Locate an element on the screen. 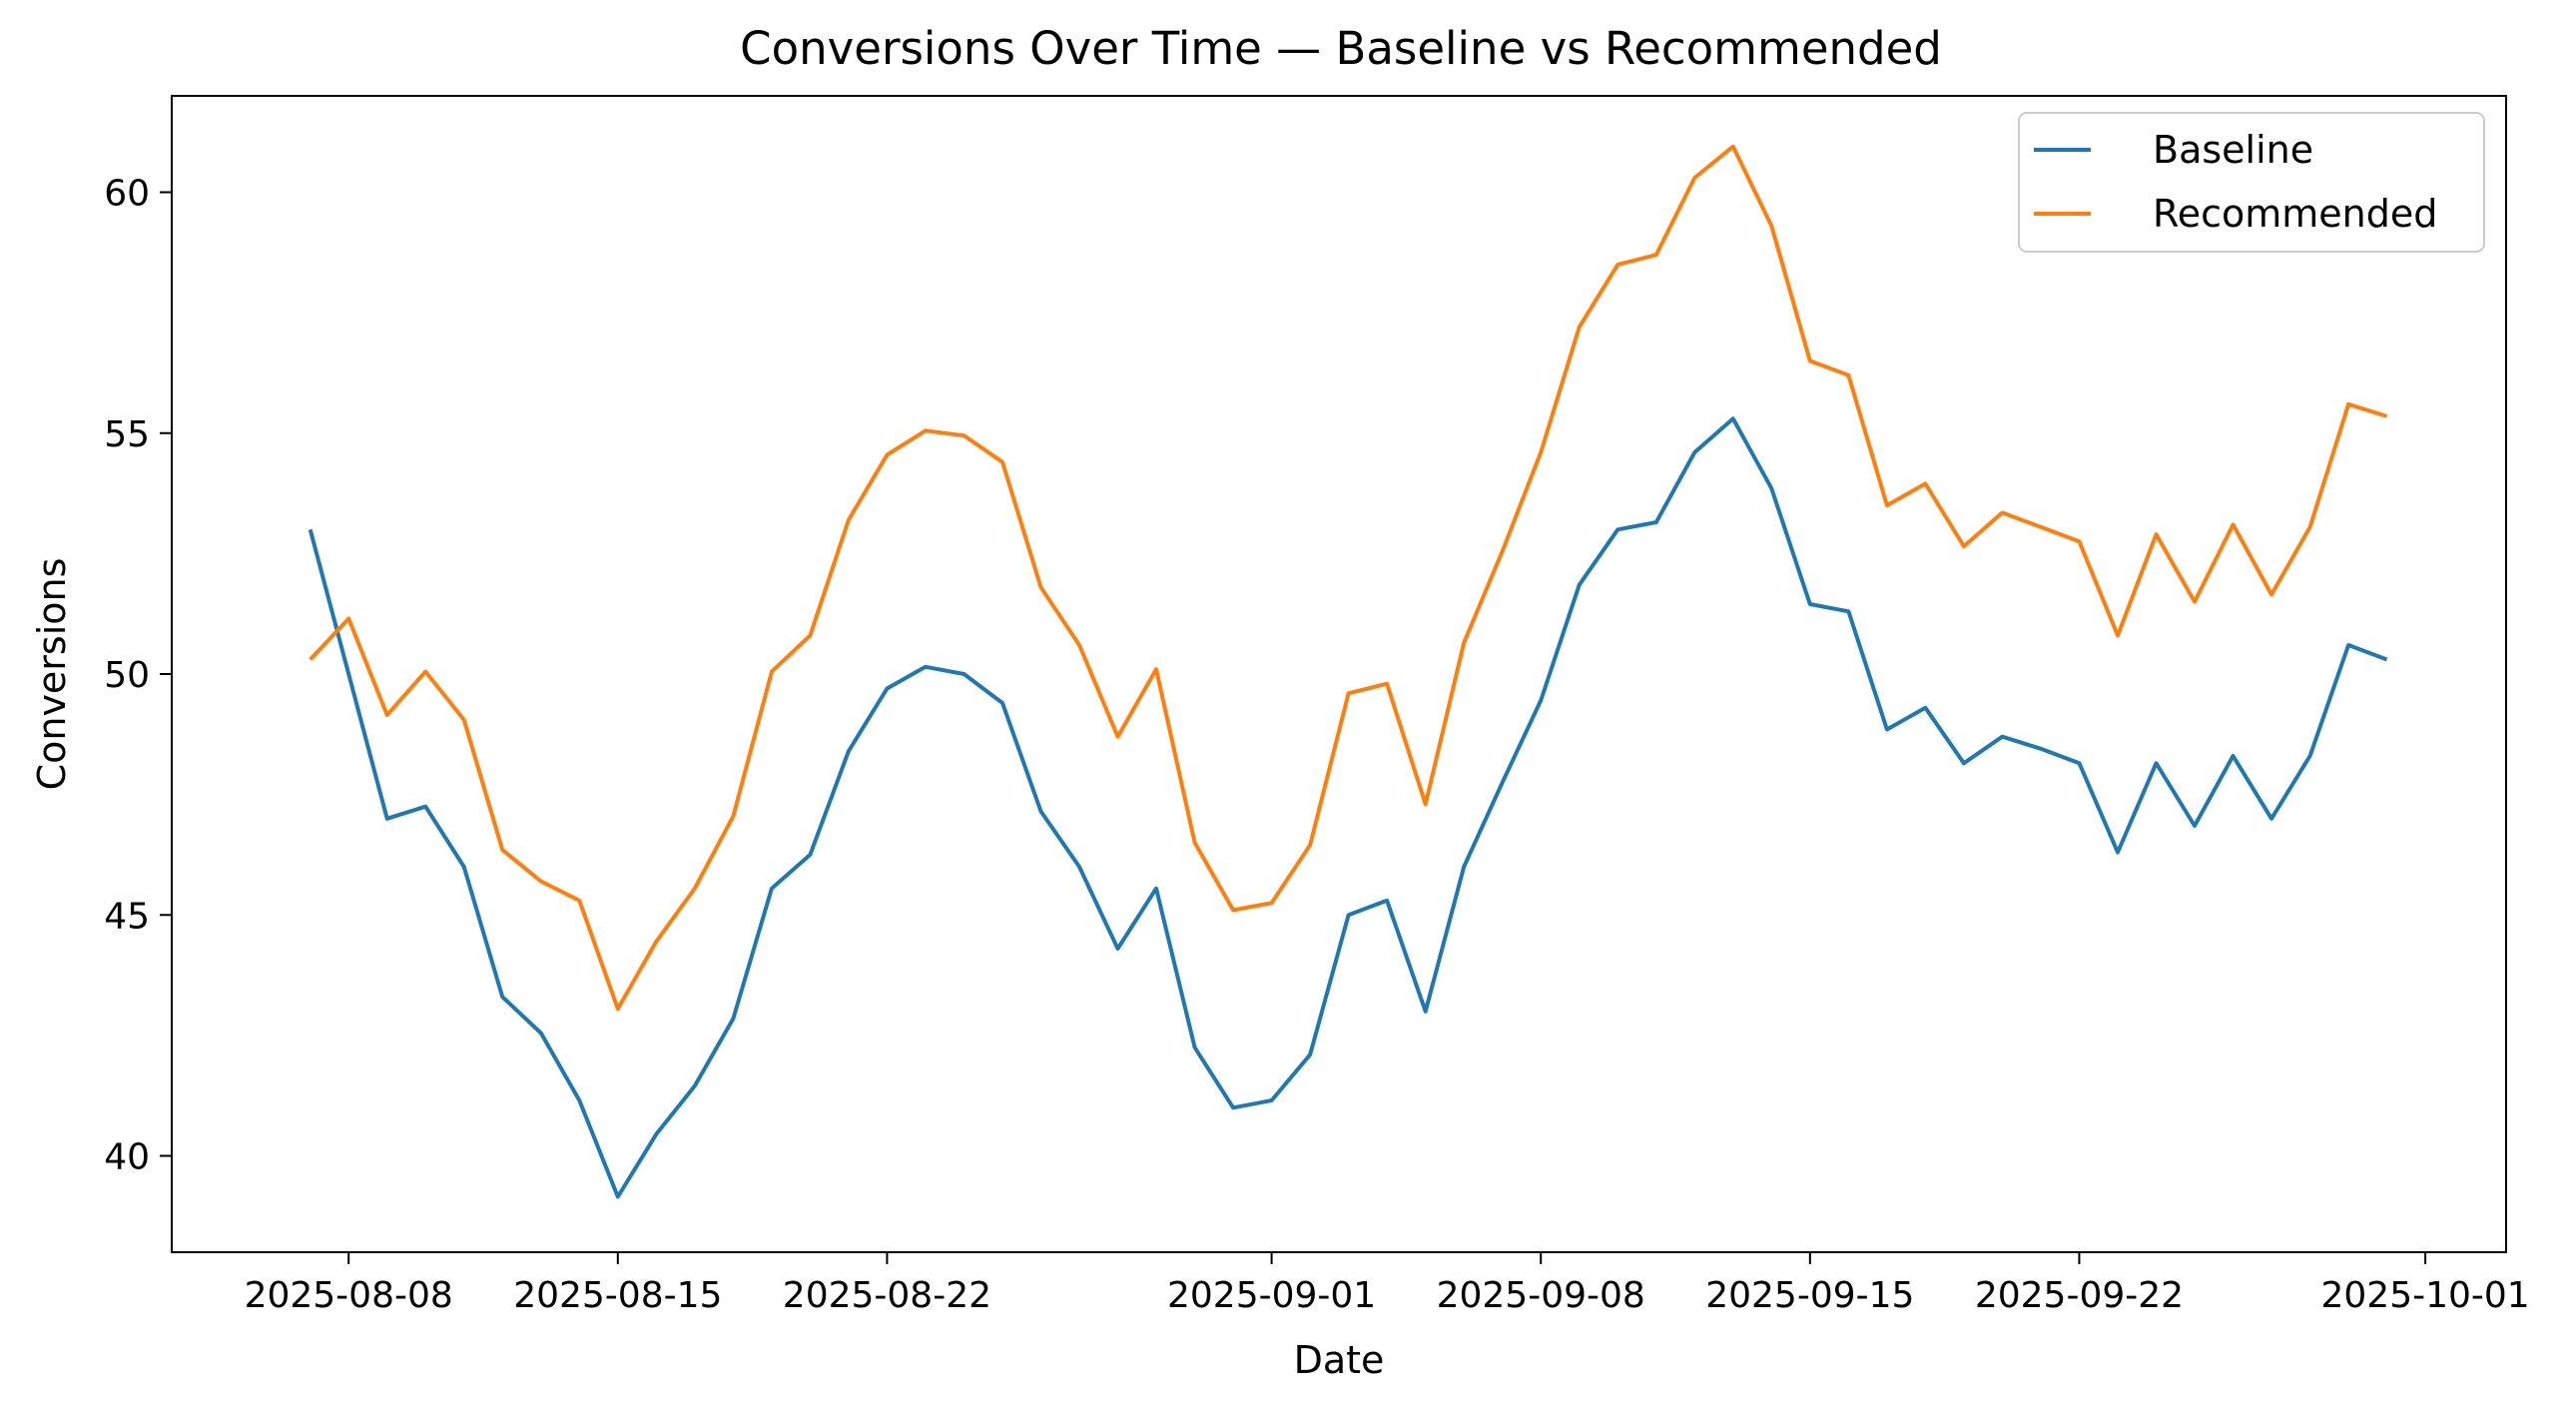 This screenshot has height=1405, width=2576. y-tick-label: 50 is located at coordinates (127, 676).